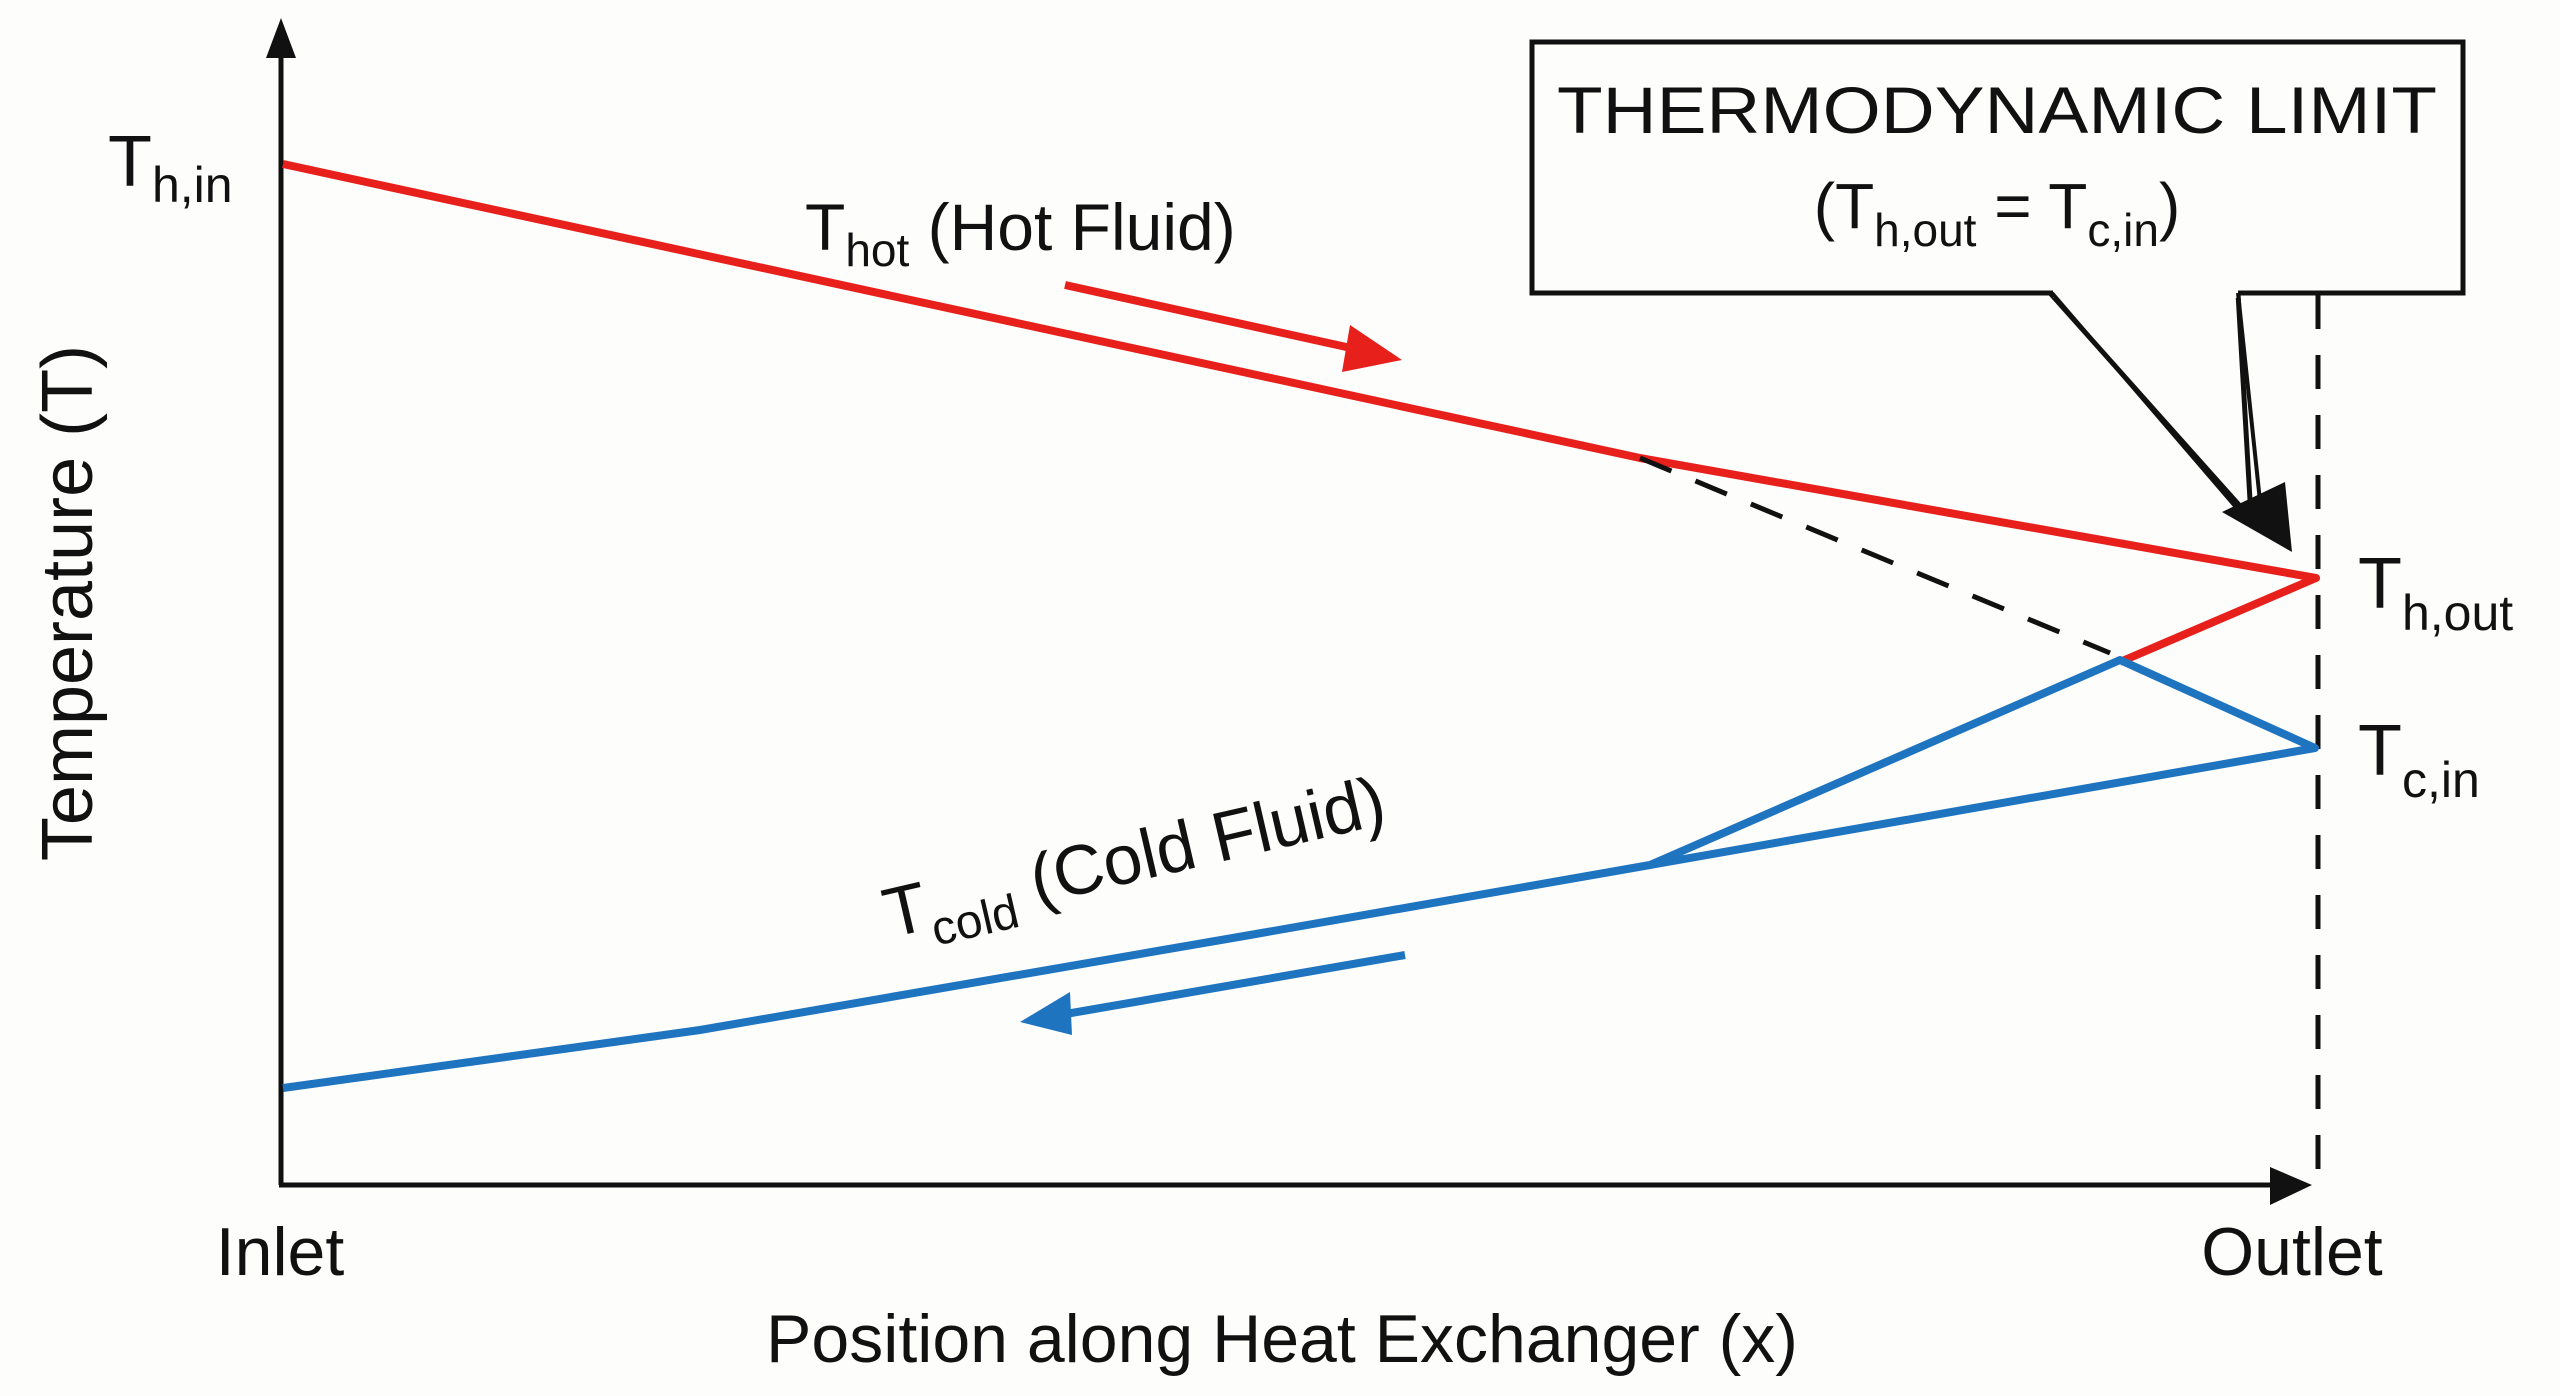 This screenshot has height=1396, width=2560. What do you see at coordinates (281, 38) in the screenshot?
I see `y-axis-arrow-icon` at bounding box center [281, 38].